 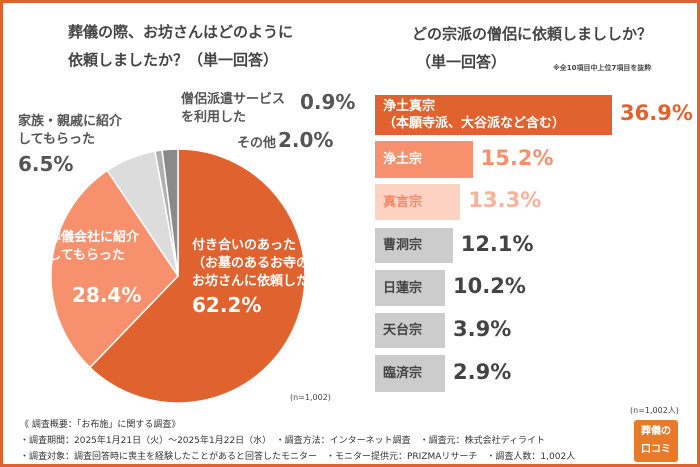 I want to click on bar: 真言宗, so click(x=418, y=202).